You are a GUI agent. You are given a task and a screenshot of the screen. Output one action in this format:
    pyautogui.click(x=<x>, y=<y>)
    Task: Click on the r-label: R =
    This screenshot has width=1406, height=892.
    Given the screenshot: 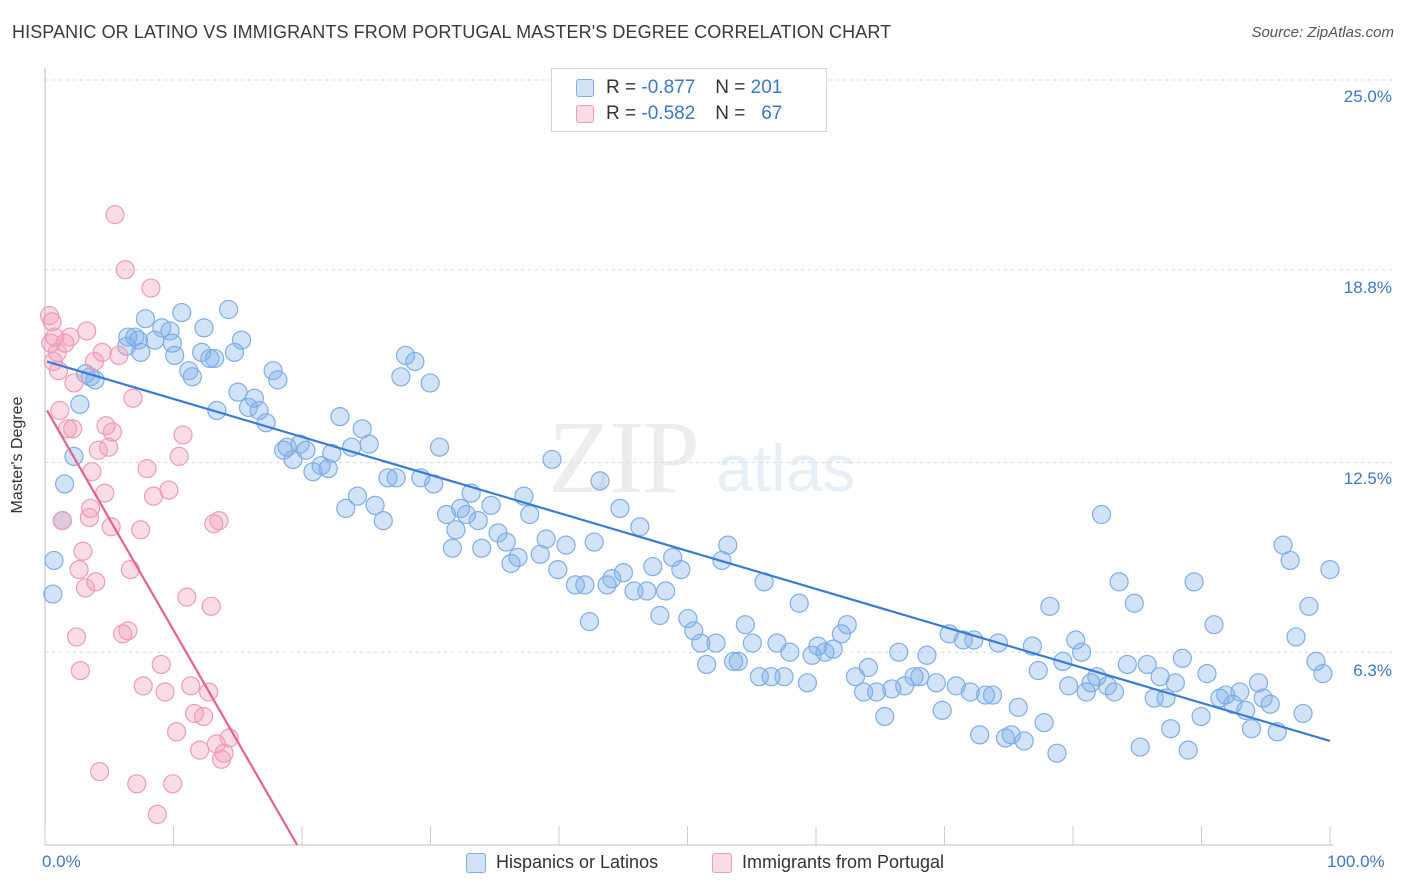 What is the action you would take?
    pyautogui.click(x=621, y=87)
    